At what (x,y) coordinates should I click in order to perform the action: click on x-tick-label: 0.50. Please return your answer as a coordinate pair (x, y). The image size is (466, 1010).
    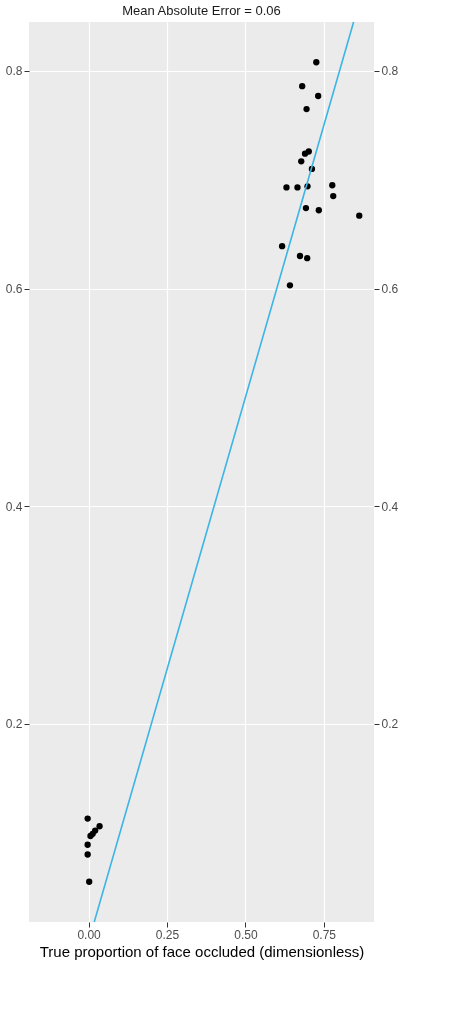
    Looking at the image, I should click on (246, 934).